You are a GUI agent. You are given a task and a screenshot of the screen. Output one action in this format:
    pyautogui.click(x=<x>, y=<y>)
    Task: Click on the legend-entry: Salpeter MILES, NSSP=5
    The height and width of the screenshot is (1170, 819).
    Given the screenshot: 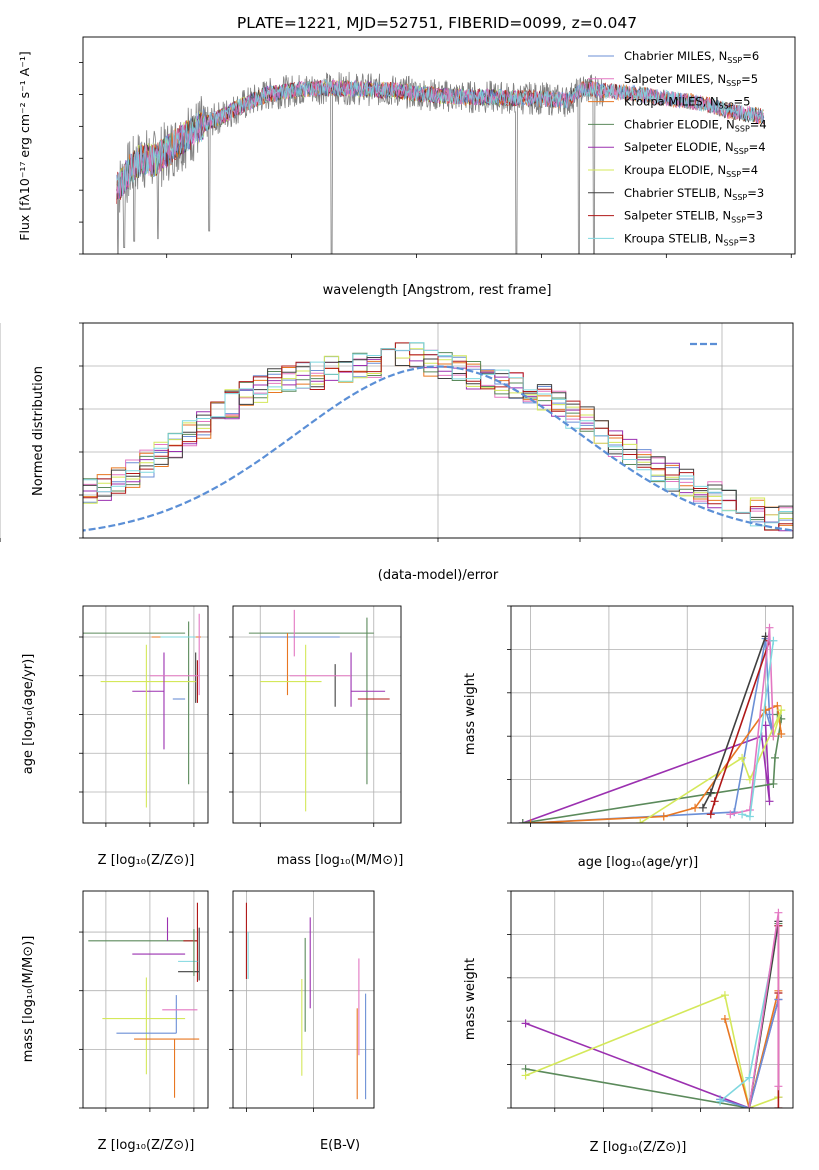 What is the action you would take?
    pyautogui.click(x=691, y=80)
    